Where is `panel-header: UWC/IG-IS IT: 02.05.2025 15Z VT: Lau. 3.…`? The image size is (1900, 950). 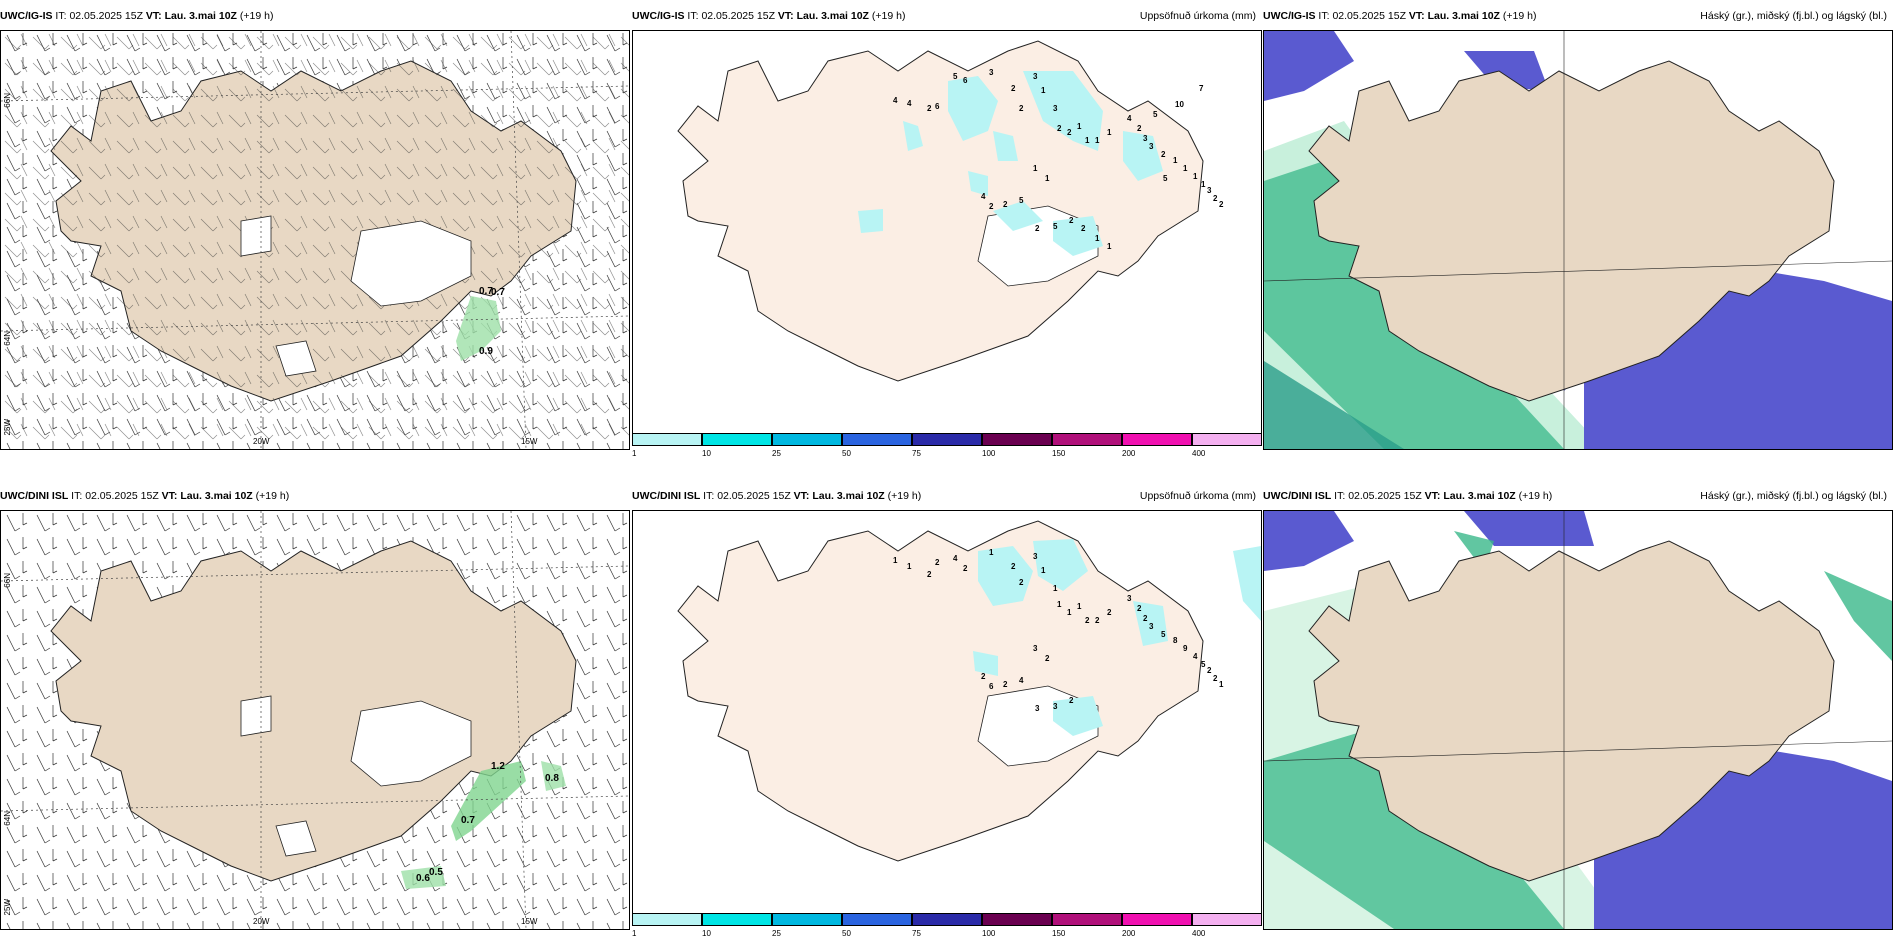 panel-header: UWC/IG-IS IT: 02.05.2025 15Z VT: Lau. 3.… is located at coordinates (944, 16).